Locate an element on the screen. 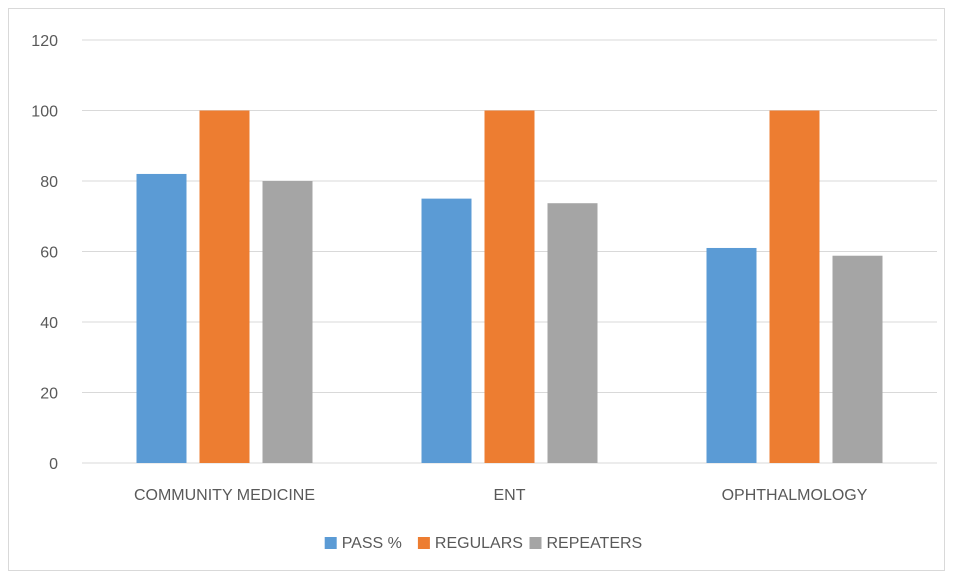 The width and height of the screenshot is (955, 581). y-tick-label: 20 is located at coordinates (49, 394).